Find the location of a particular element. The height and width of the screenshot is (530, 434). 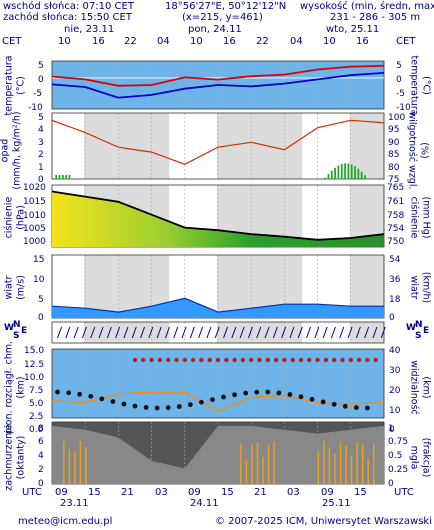

wind-tick-right: 54 is located at coordinates (395, 260).